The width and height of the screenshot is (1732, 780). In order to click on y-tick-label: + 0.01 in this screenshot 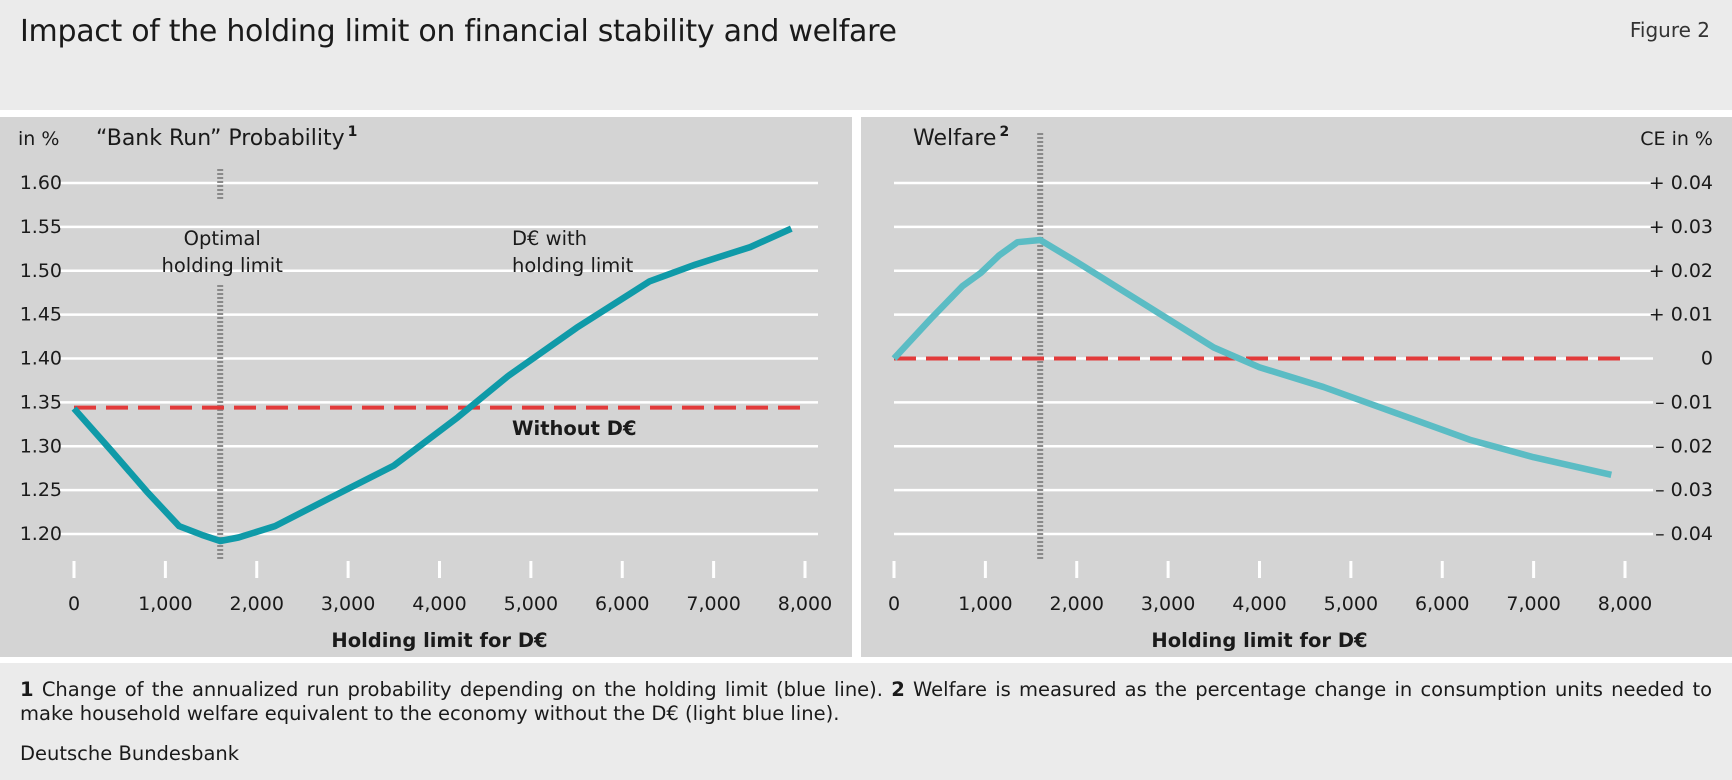, I will do `click(1681, 315)`.